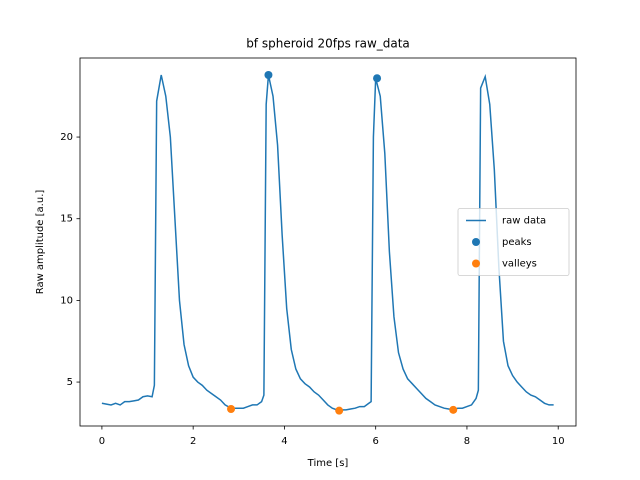 The height and width of the screenshot is (480, 640). I want to click on x-tick-label: 10, so click(558, 441).